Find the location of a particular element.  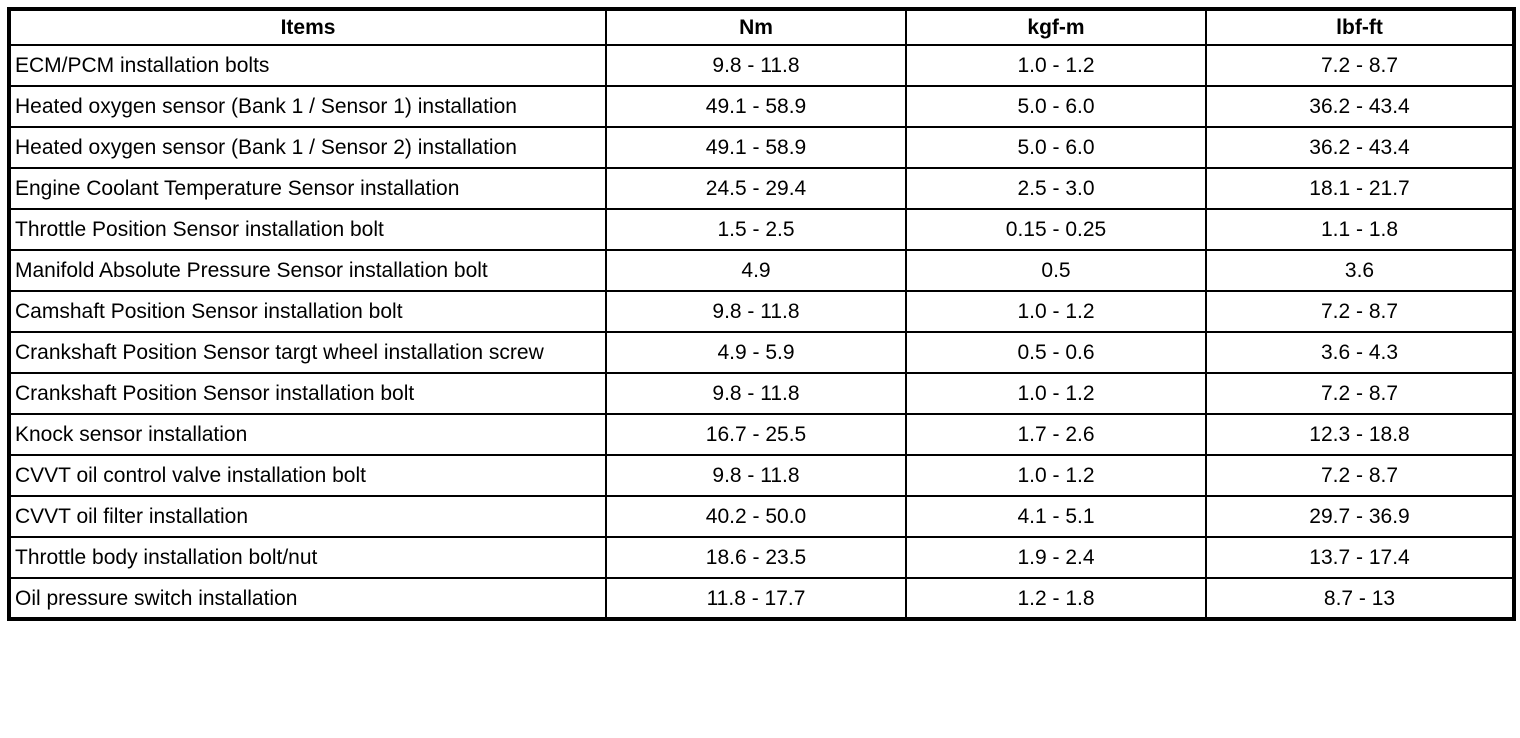

nm-value-cell: 16.7 - 25.5 is located at coordinates (756, 434).